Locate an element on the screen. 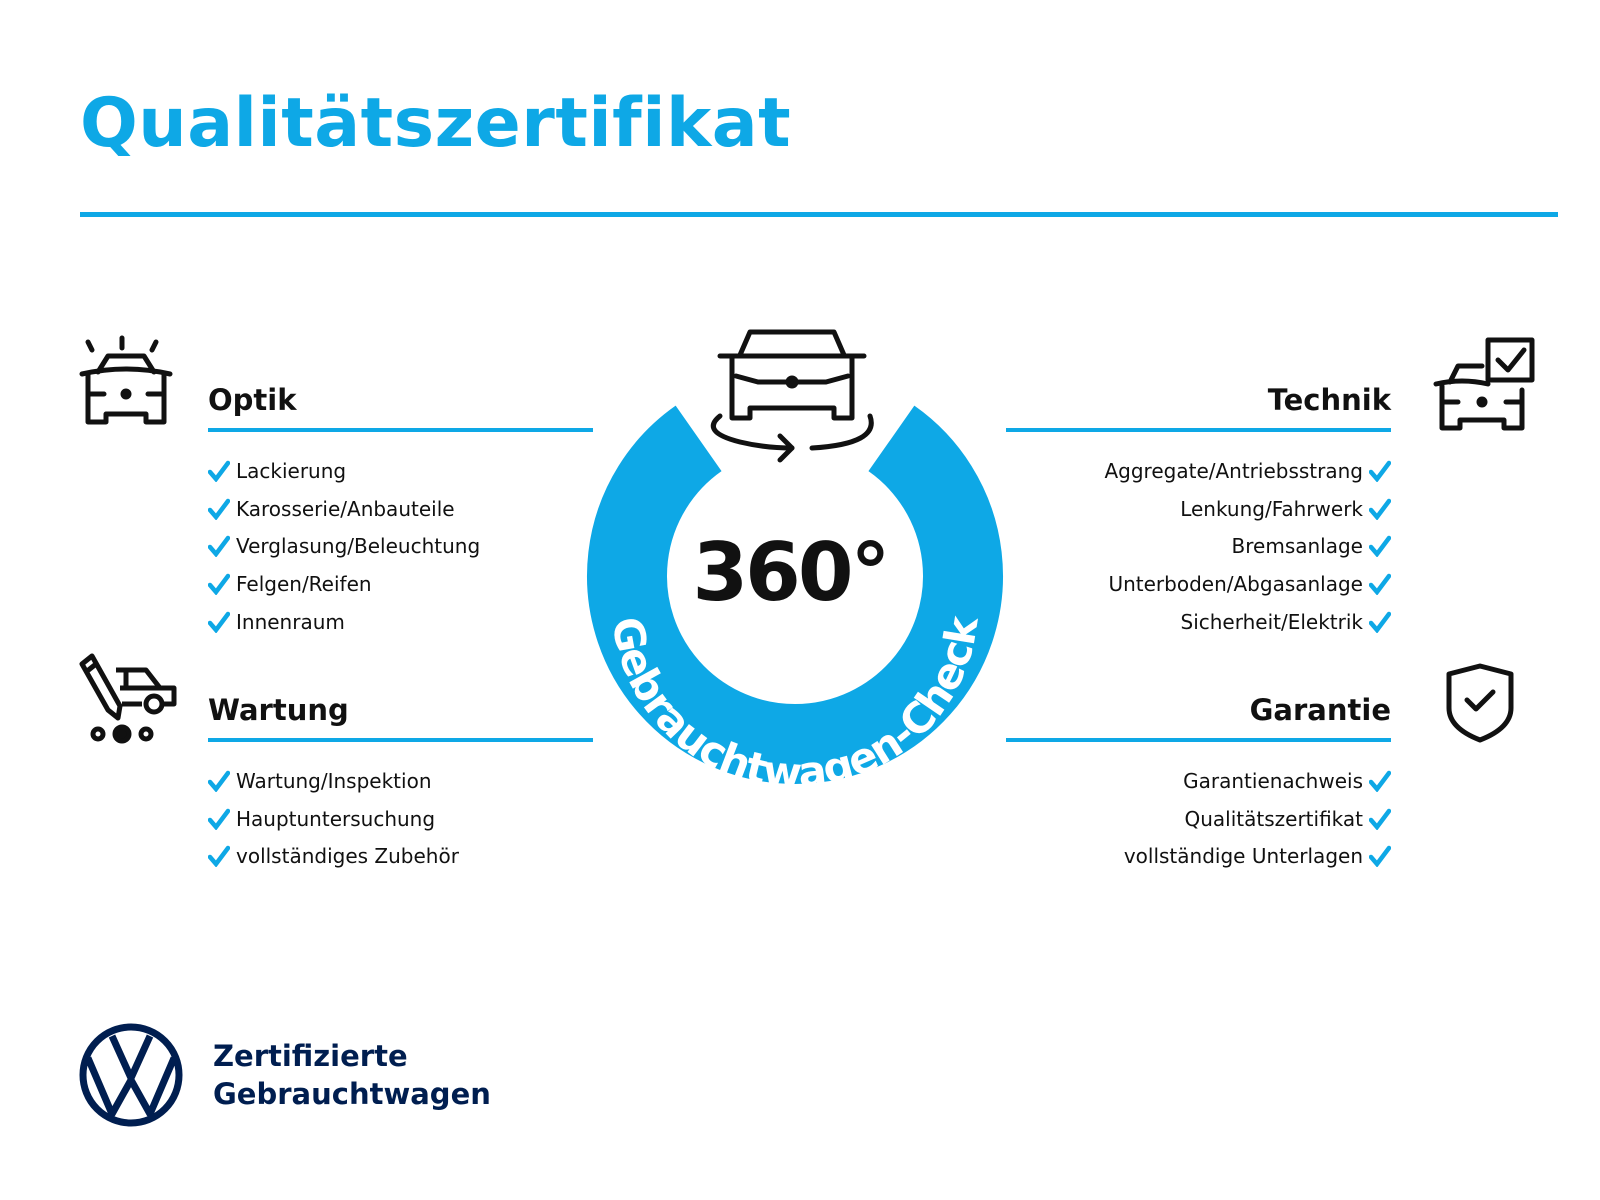 This screenshot has width=1600, height=1200. badge-ring is located at coordinates (795, 594).